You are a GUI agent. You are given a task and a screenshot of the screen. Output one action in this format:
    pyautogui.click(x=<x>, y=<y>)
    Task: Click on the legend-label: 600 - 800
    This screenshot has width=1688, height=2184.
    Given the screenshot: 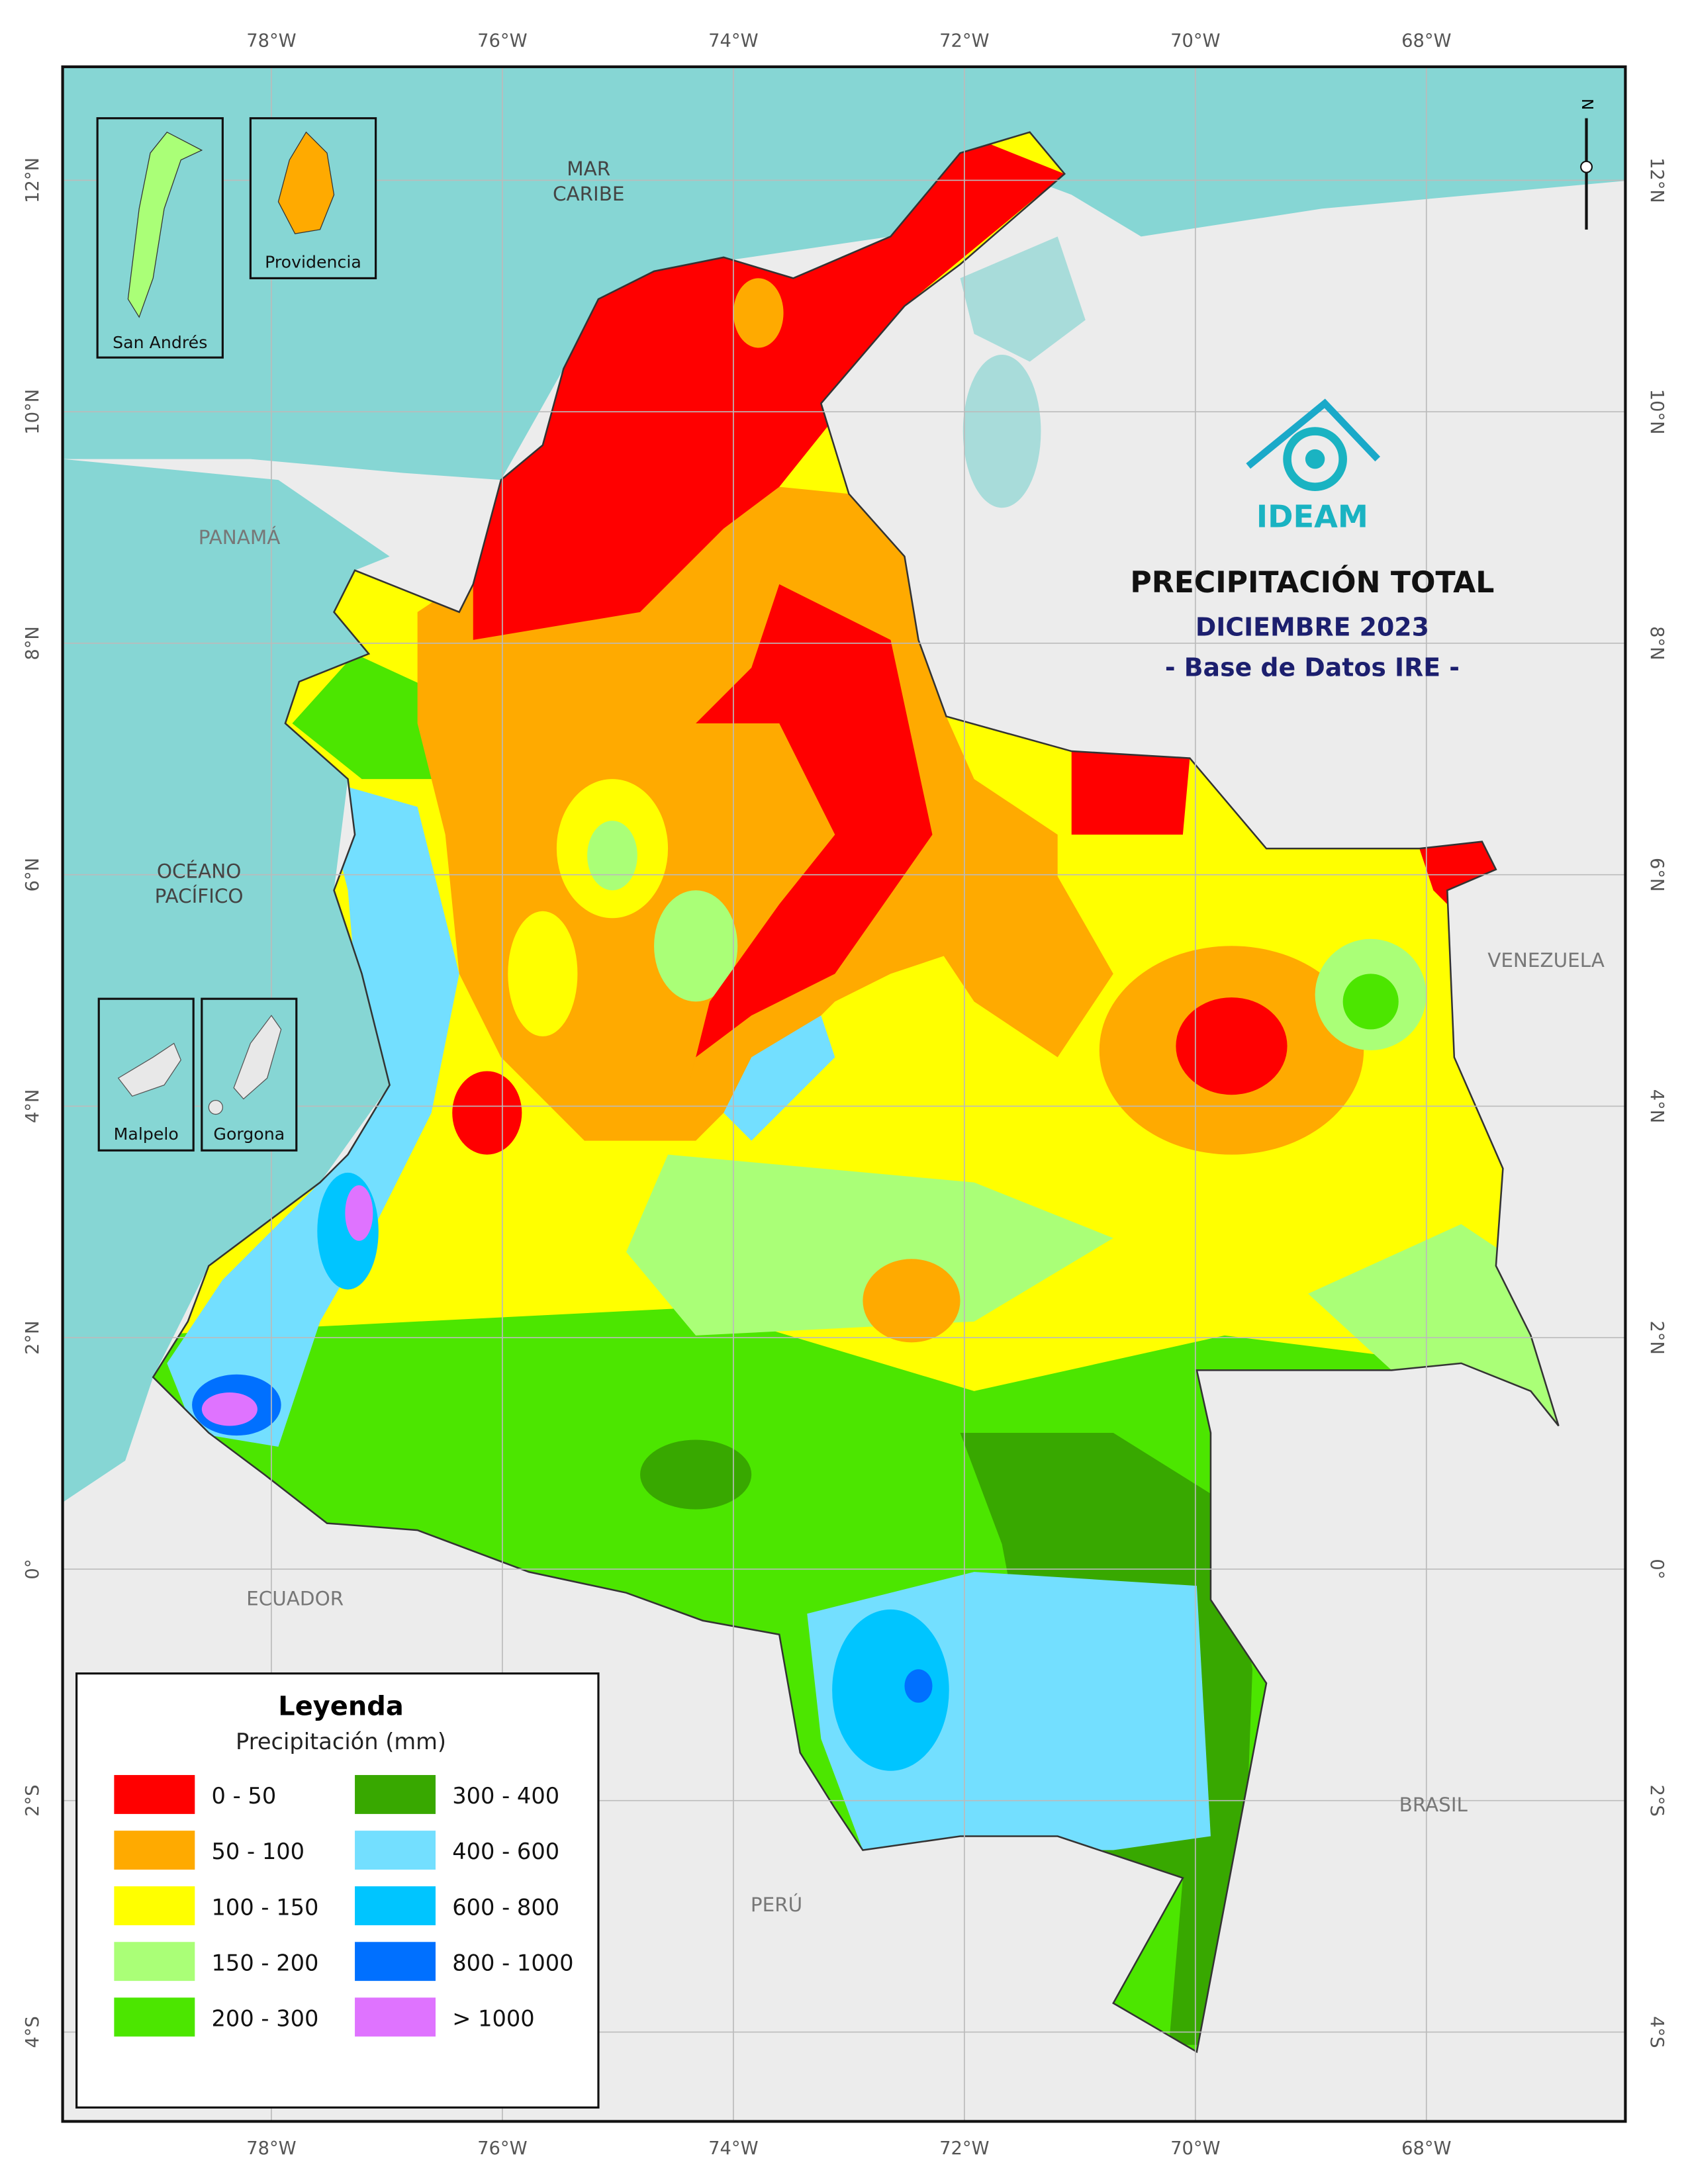 What is the action you would take?
    pyautogui.click(x=505, y=1907)
    